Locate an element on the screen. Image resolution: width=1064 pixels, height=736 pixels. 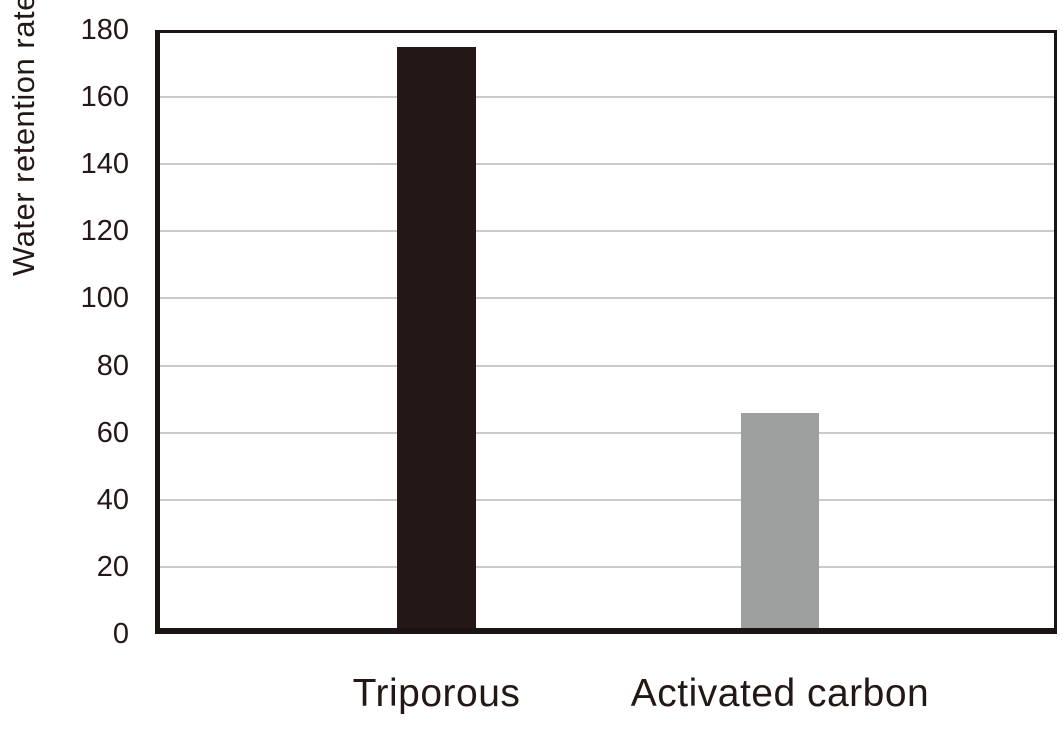
y-tick-140: 140 is located at coordinates (104, 164).